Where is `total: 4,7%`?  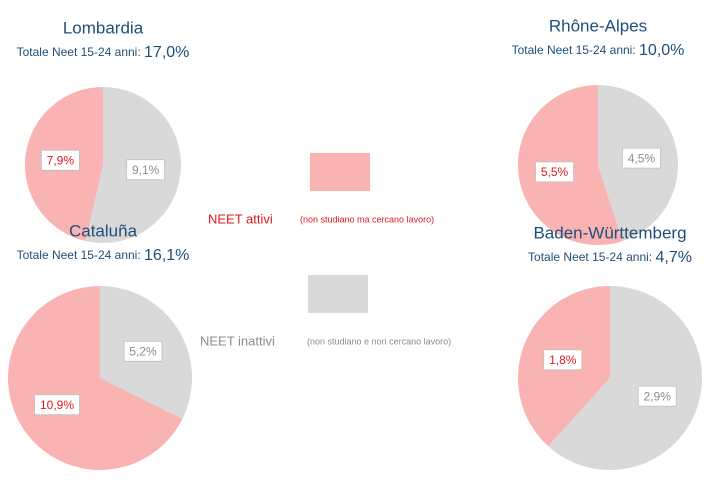
total: 4,7% is located at coordinates (673, 257).